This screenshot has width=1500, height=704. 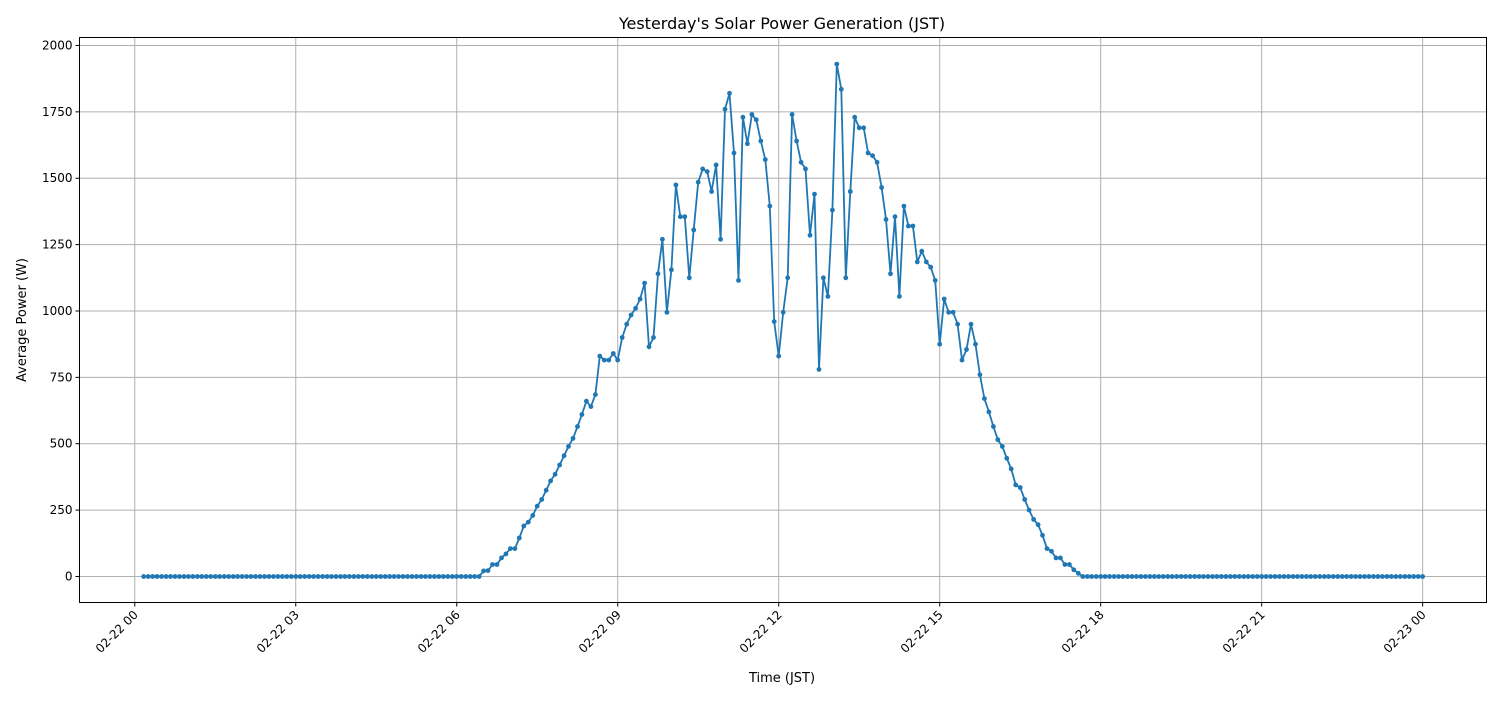 I want to click on x-tick-label: 02-22 00, so click(x=117, y=632).